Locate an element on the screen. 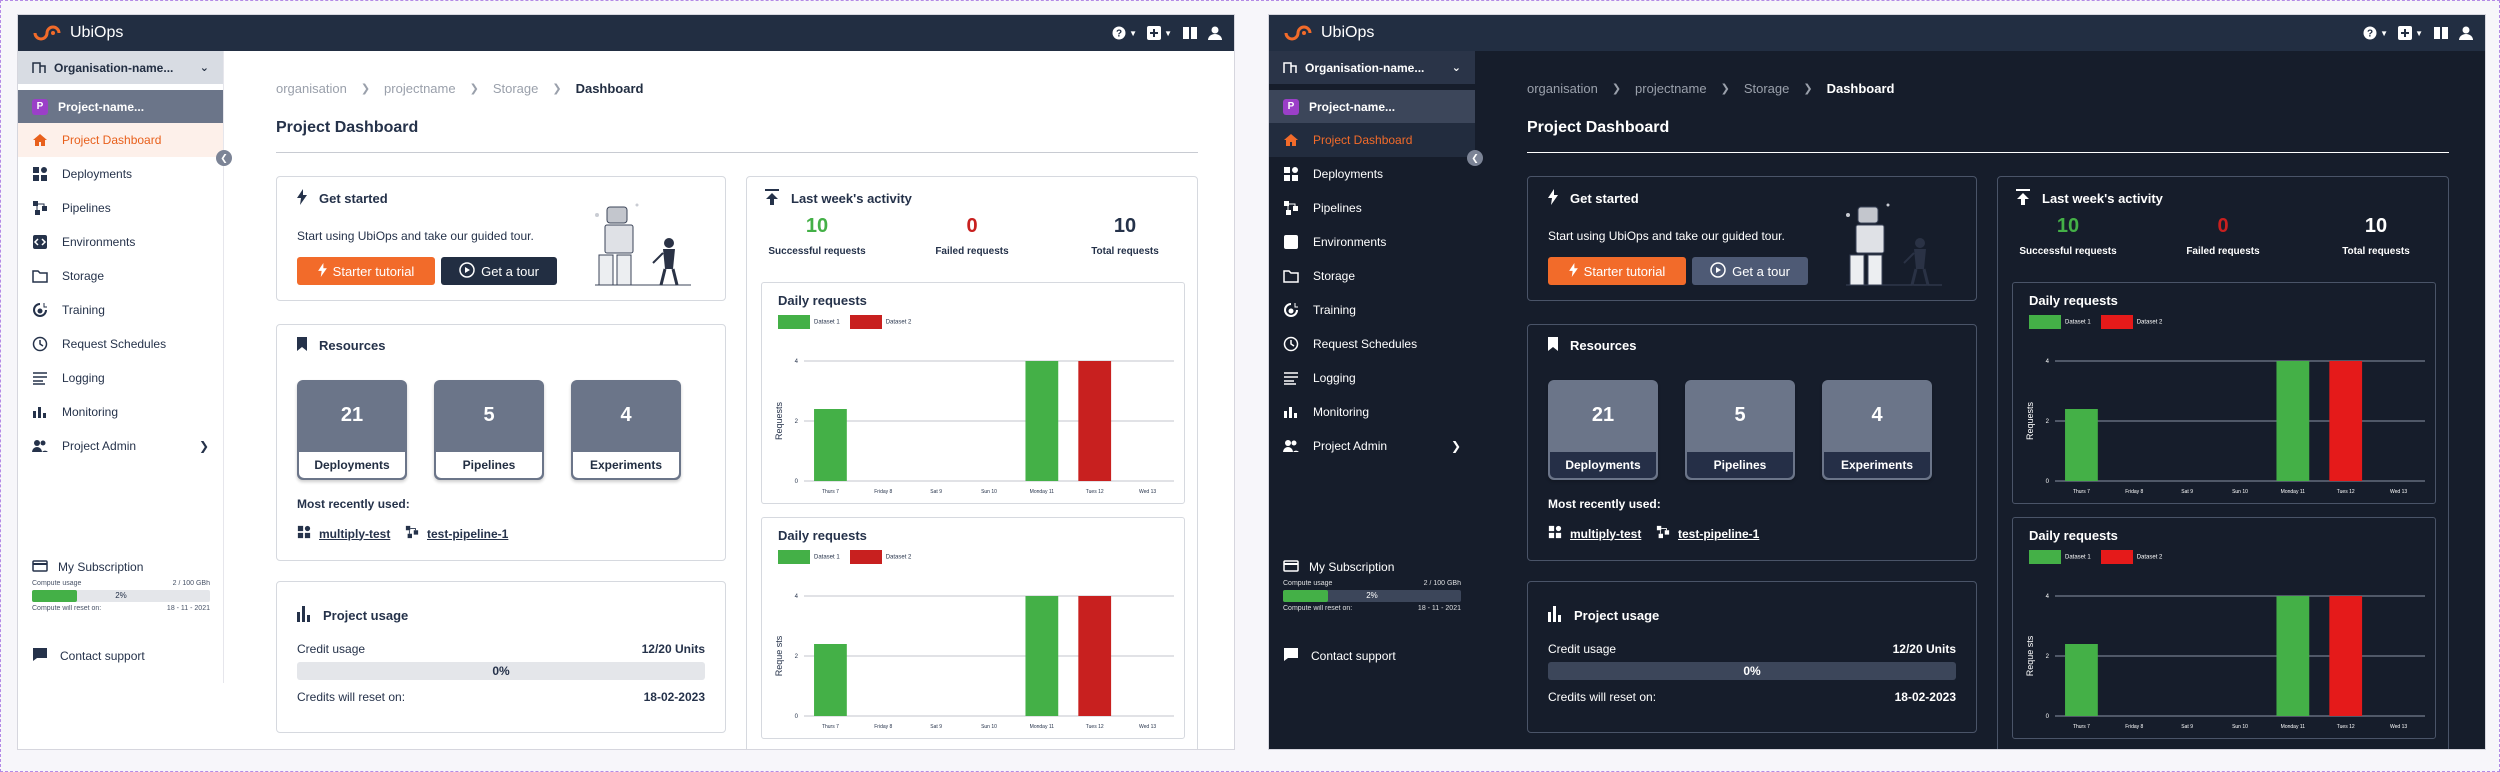 This screenshot has width=2500, height=772. compute-reset-date: 18 - 11 - 2021 is located at coordinates (188, 608).